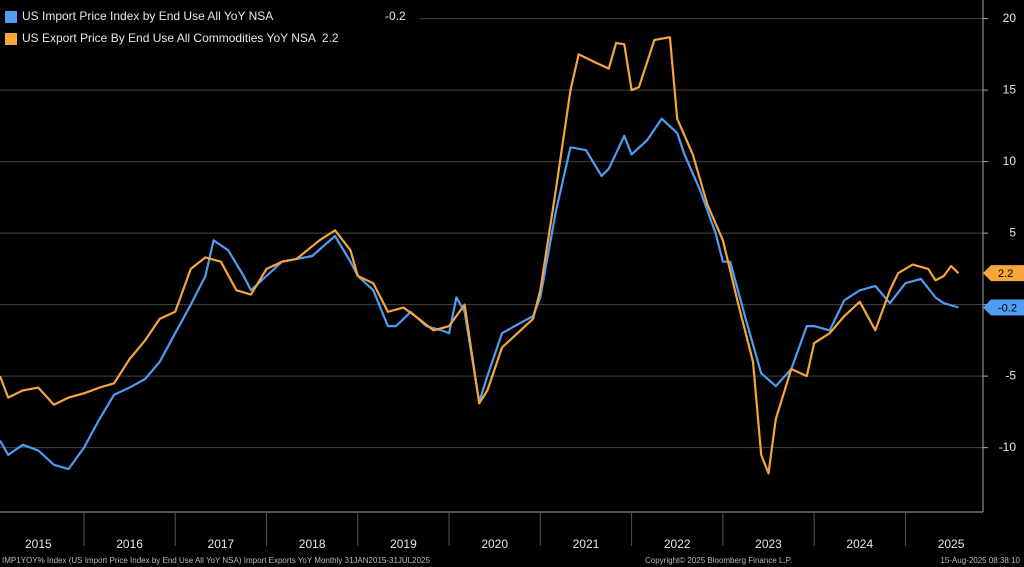 The height and width of the screenshot is (567, 1024). Describe the element at coordinates (1010, 375) in the screenshot. I see `y-tick-label: -5` at that location.